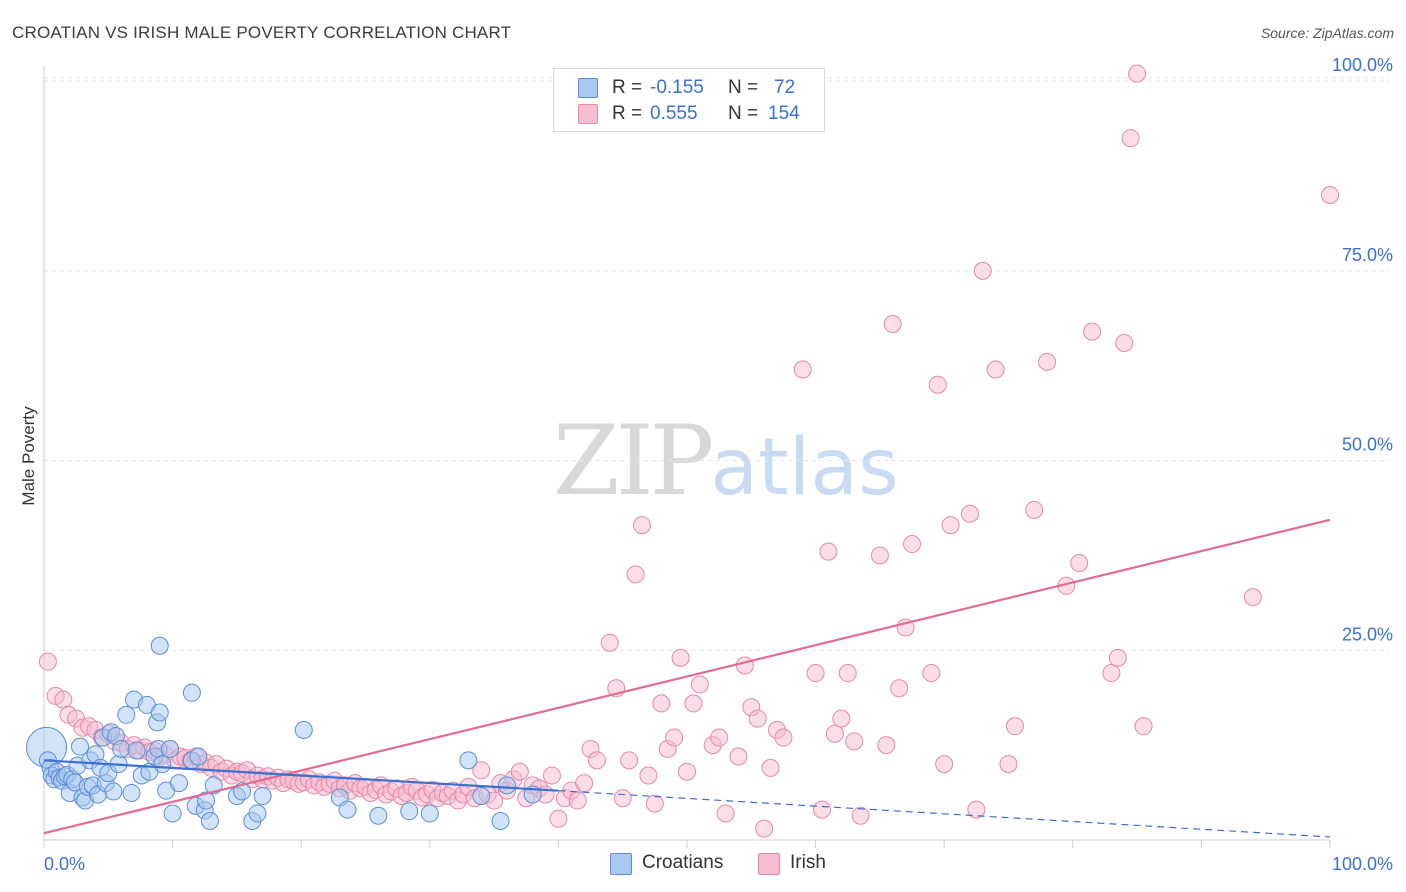  I want to click on legend-r-label: R =, so click(627, 87).